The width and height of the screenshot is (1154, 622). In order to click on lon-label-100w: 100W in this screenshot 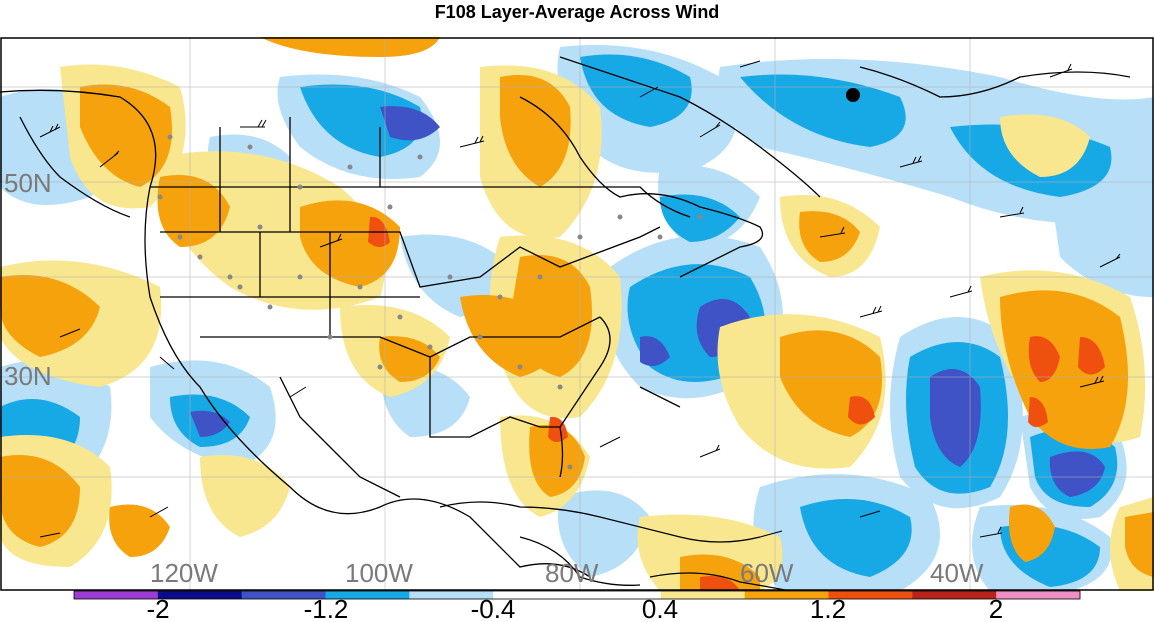, I will do `click(379, 573)`.